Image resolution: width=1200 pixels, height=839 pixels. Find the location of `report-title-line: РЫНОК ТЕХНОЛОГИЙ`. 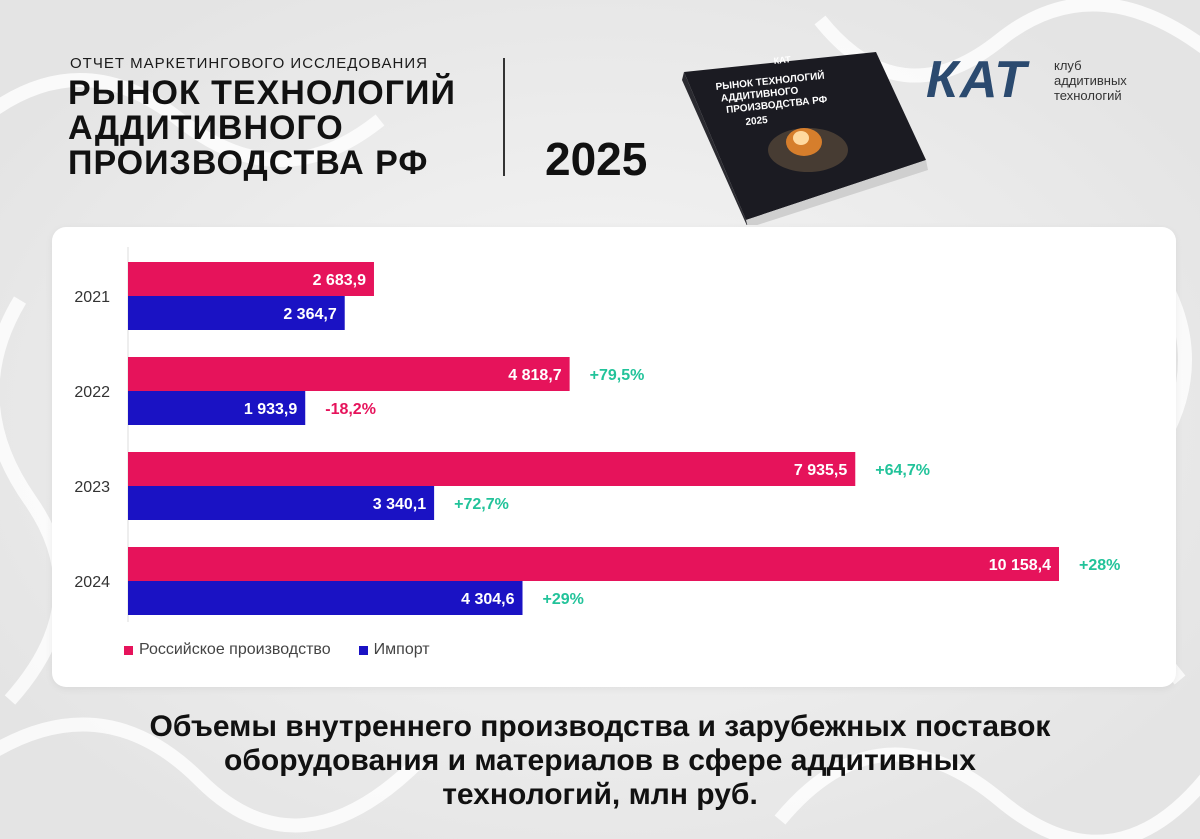

report-title-line: РЫНОК ТЕХНОЛОГИЙ is located at coordinates (262, 93).